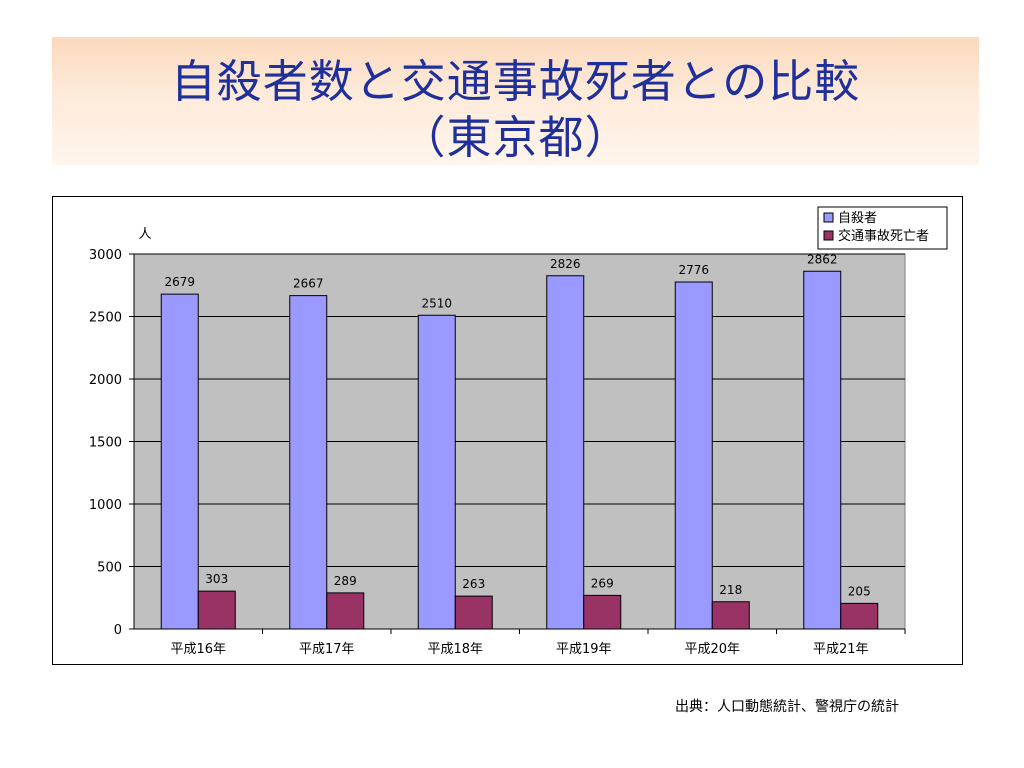 Image resolution: width=1024 pixels, height=768 pixels. I want to click on x-tick-label: 平成21年, so click(841, 649).